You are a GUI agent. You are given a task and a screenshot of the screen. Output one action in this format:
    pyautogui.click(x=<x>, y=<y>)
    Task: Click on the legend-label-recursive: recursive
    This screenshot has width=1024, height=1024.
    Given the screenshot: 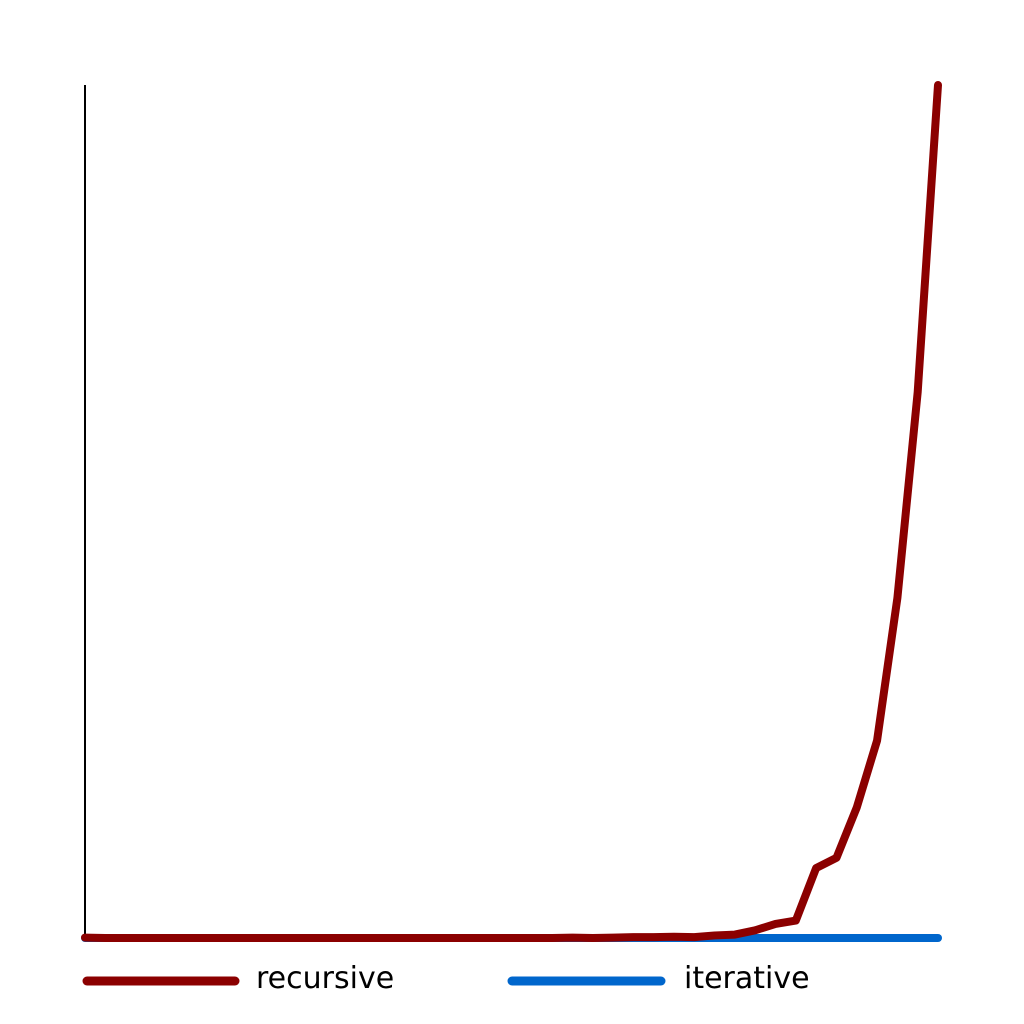 What is the action you would take?
    pyautogui.click(x=325, y=978)
    